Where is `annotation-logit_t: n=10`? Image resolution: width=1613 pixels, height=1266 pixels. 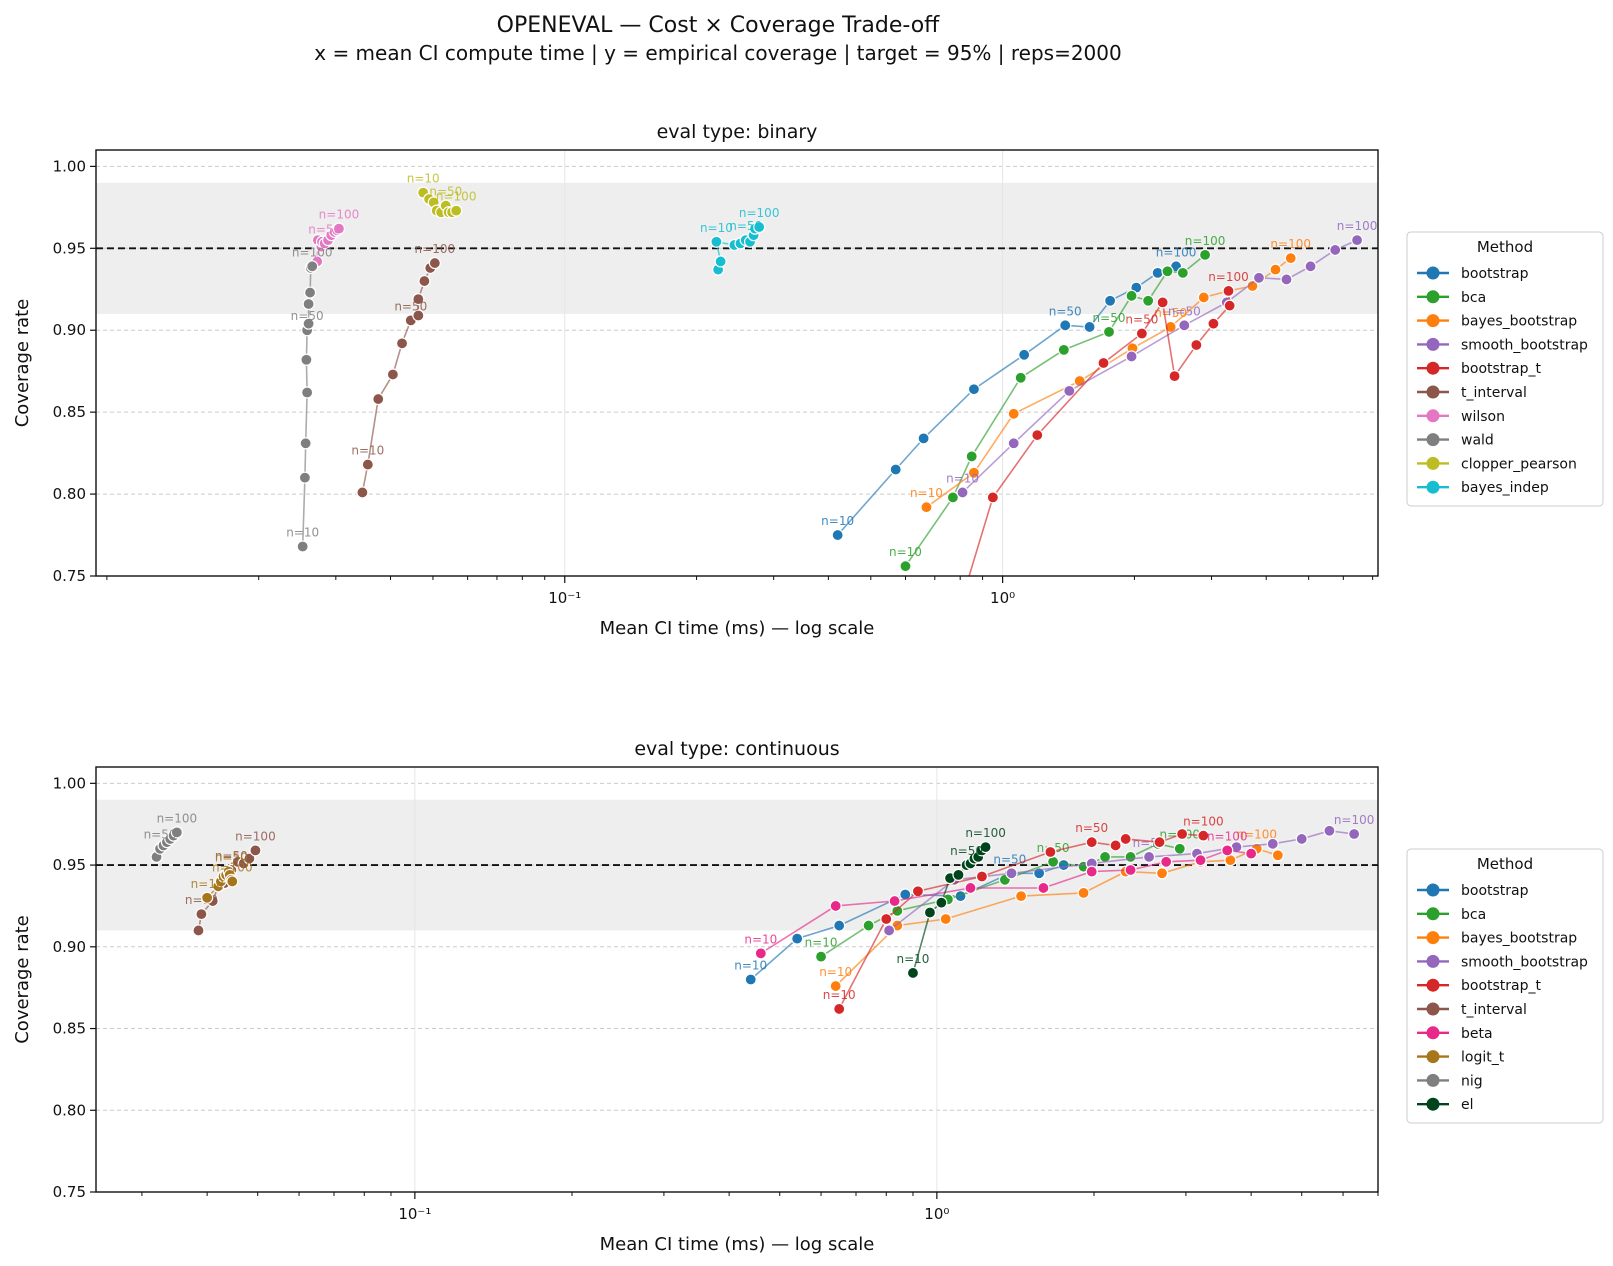
annotation-logit_t: n=10 is located at coordinates (207, 884).